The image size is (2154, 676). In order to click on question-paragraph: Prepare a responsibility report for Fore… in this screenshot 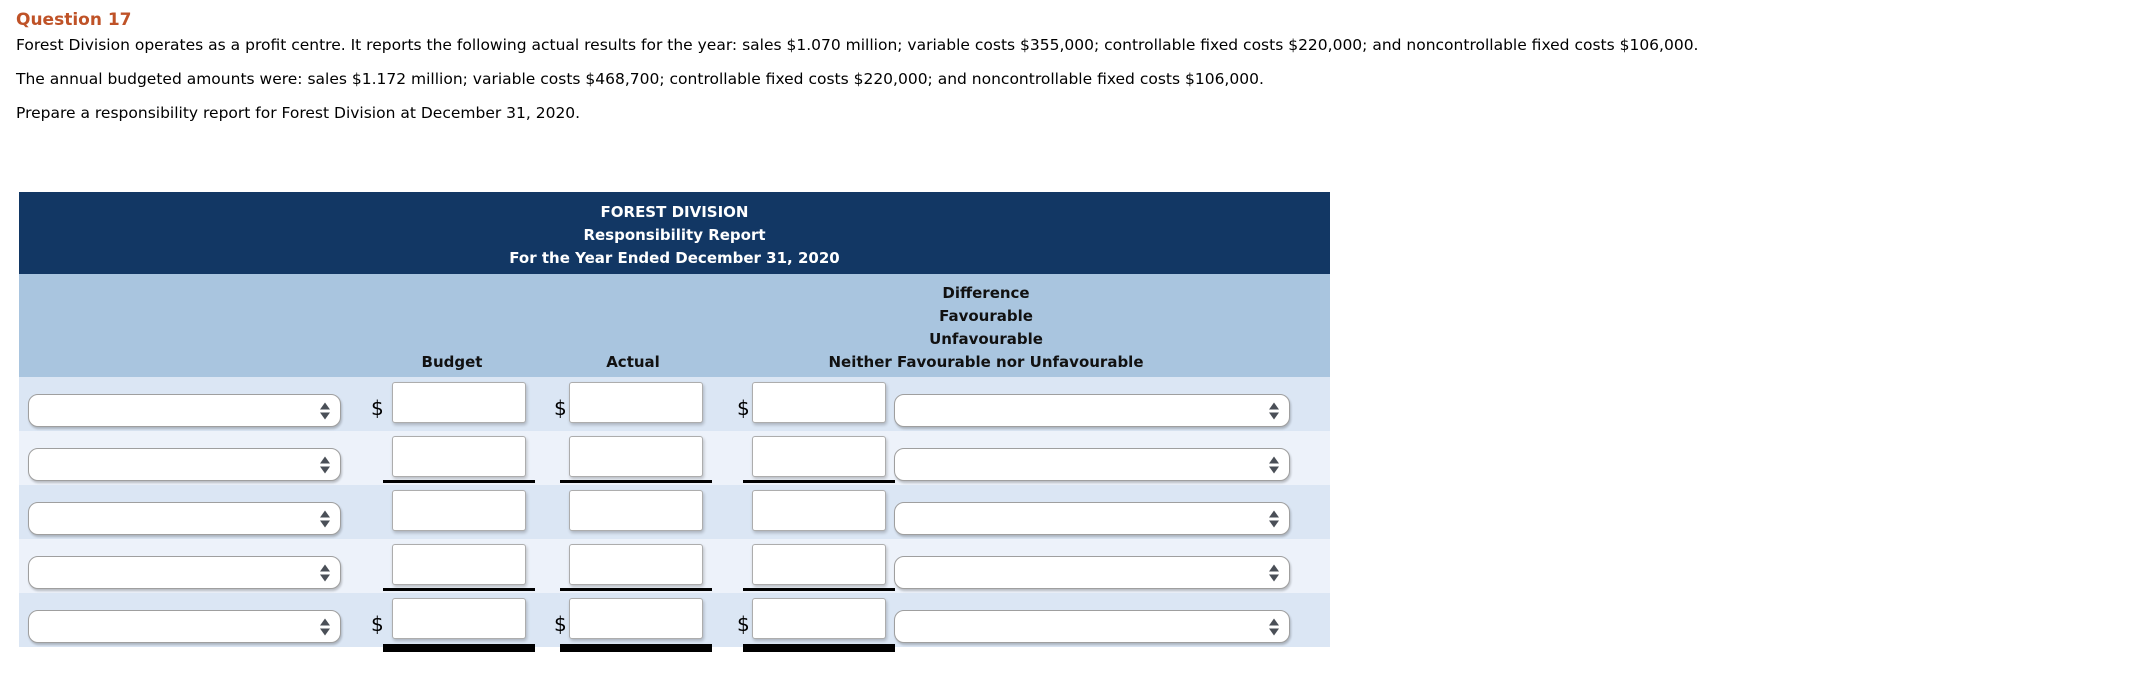, I will do `click(298, 113)`.